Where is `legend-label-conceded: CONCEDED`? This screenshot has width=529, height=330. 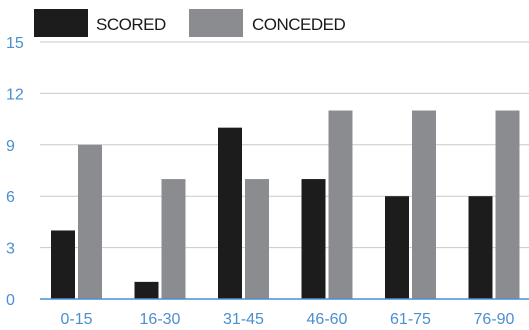
legend-label-conceded: CONCEDED is located at coordinates (299, 24).